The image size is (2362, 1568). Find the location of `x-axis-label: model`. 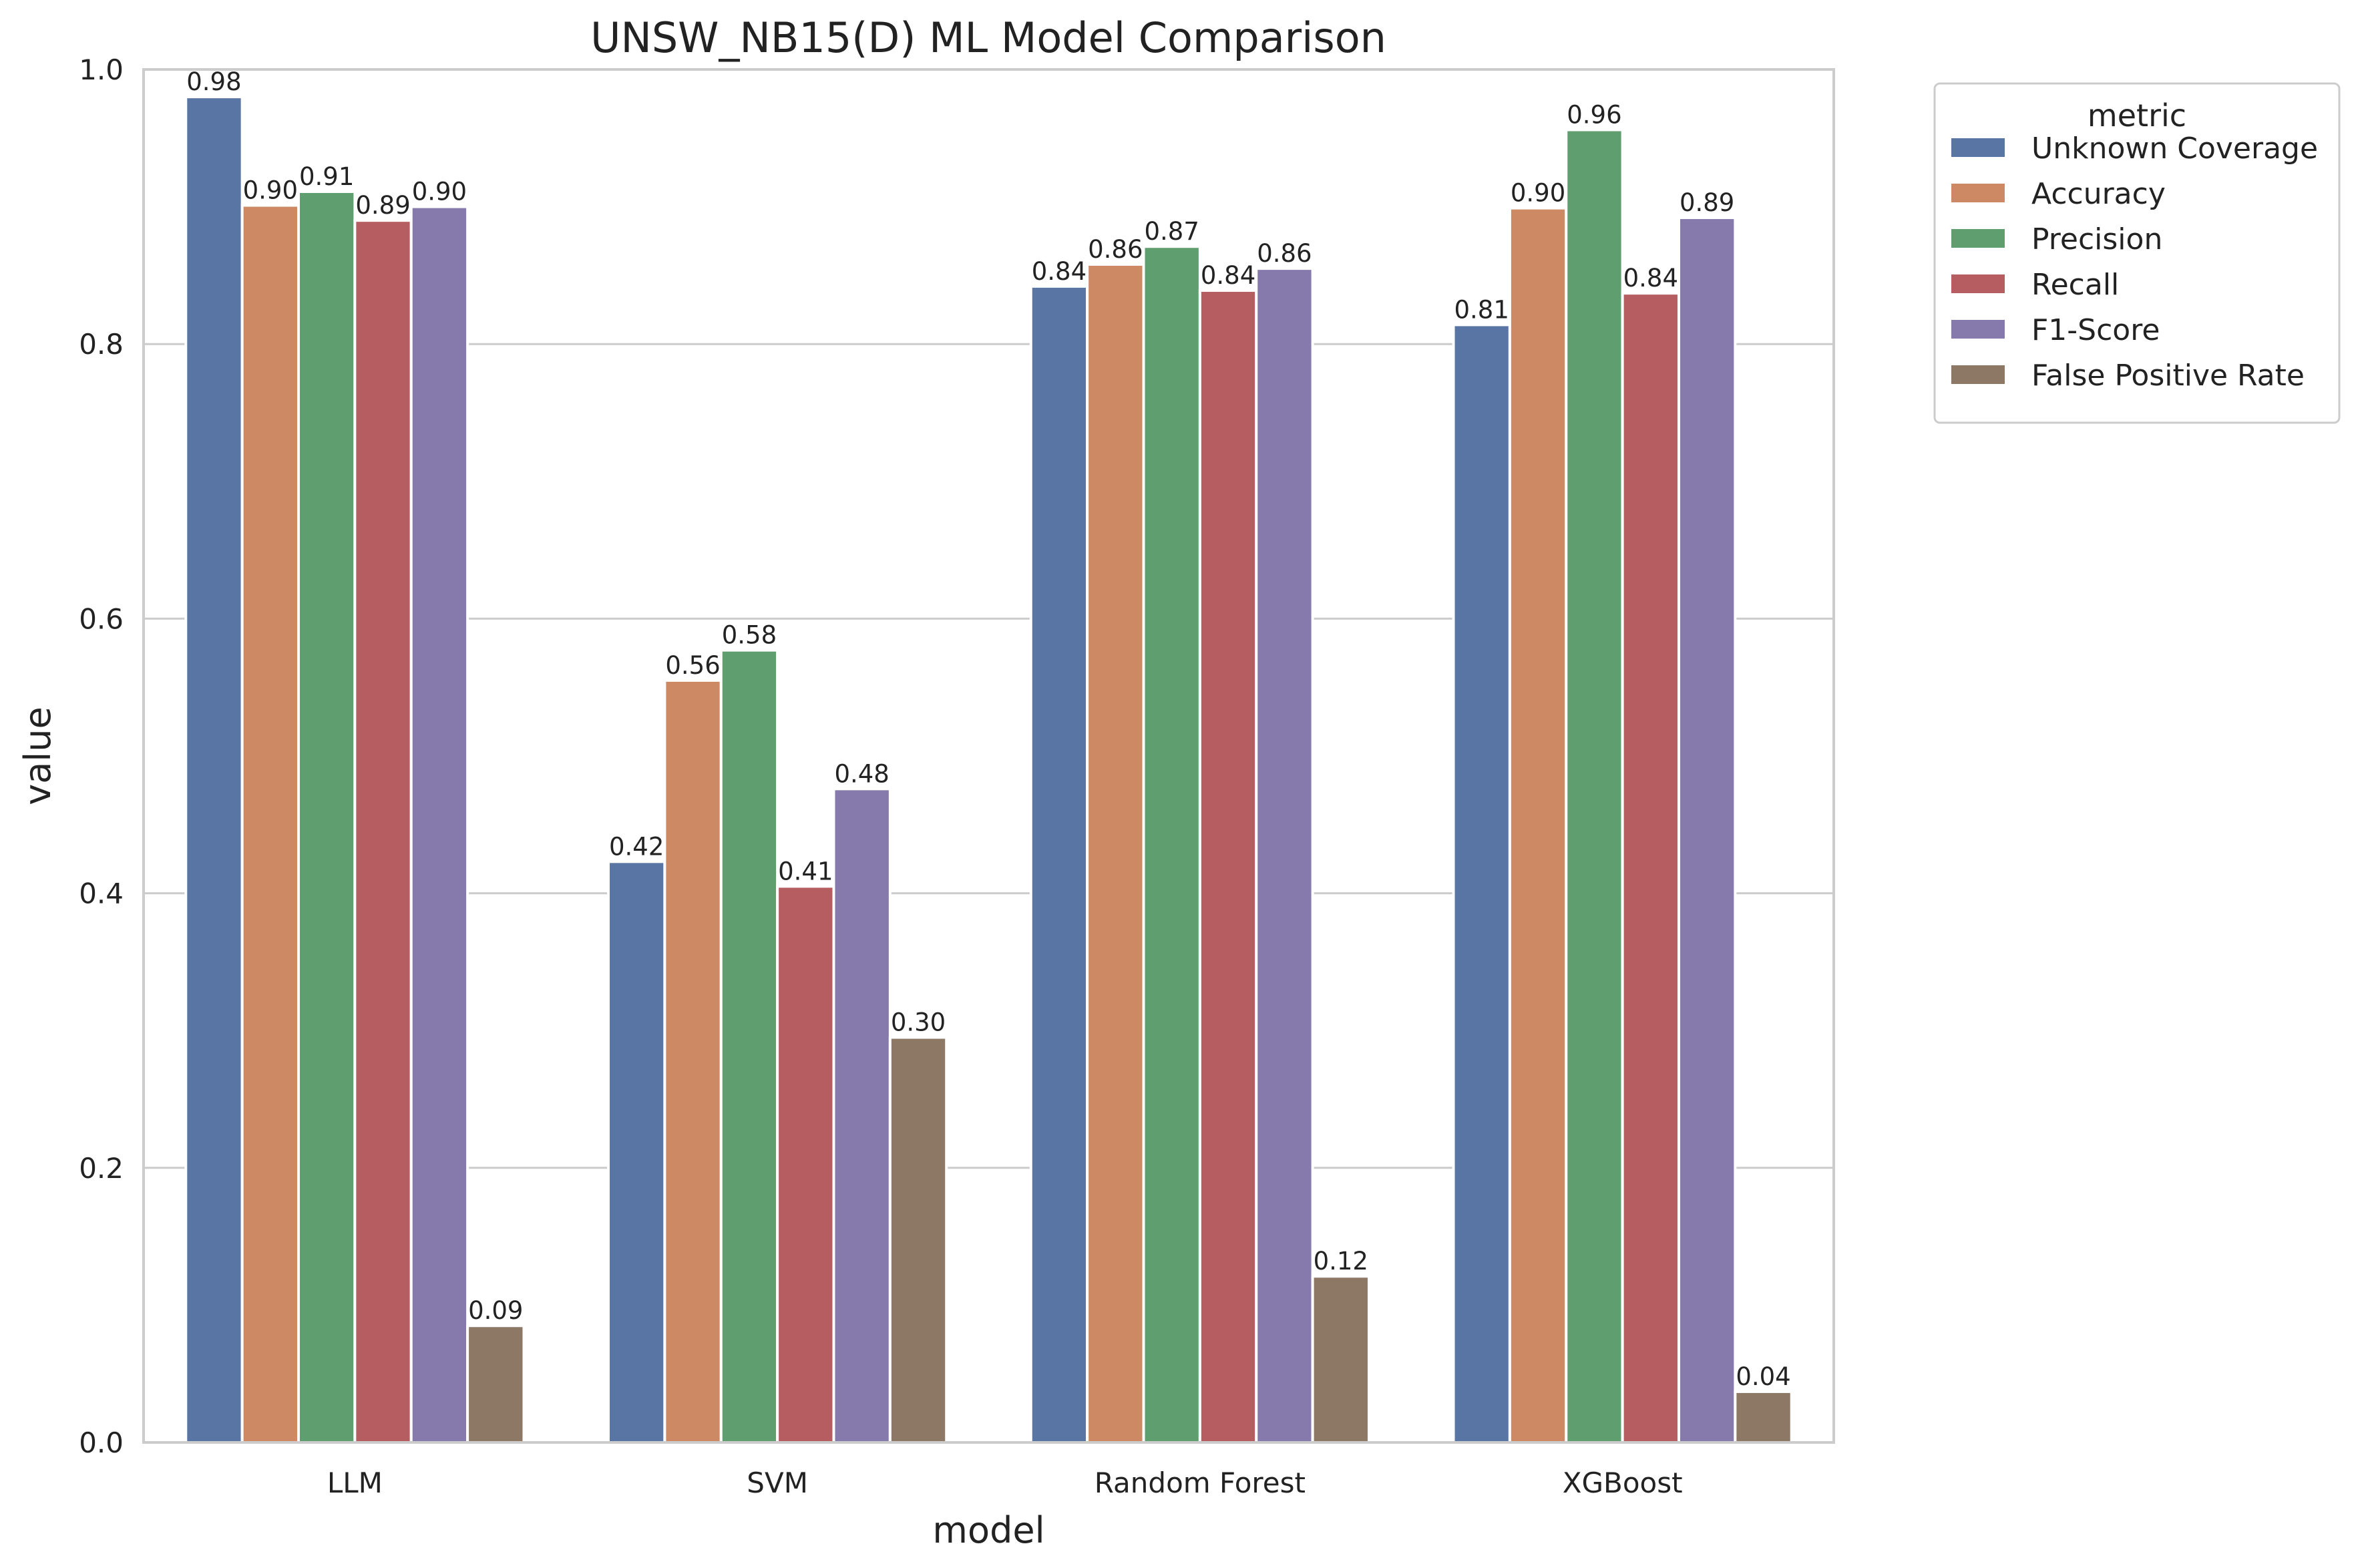

x-axis-label: model is located at coordinates (988, 1530).